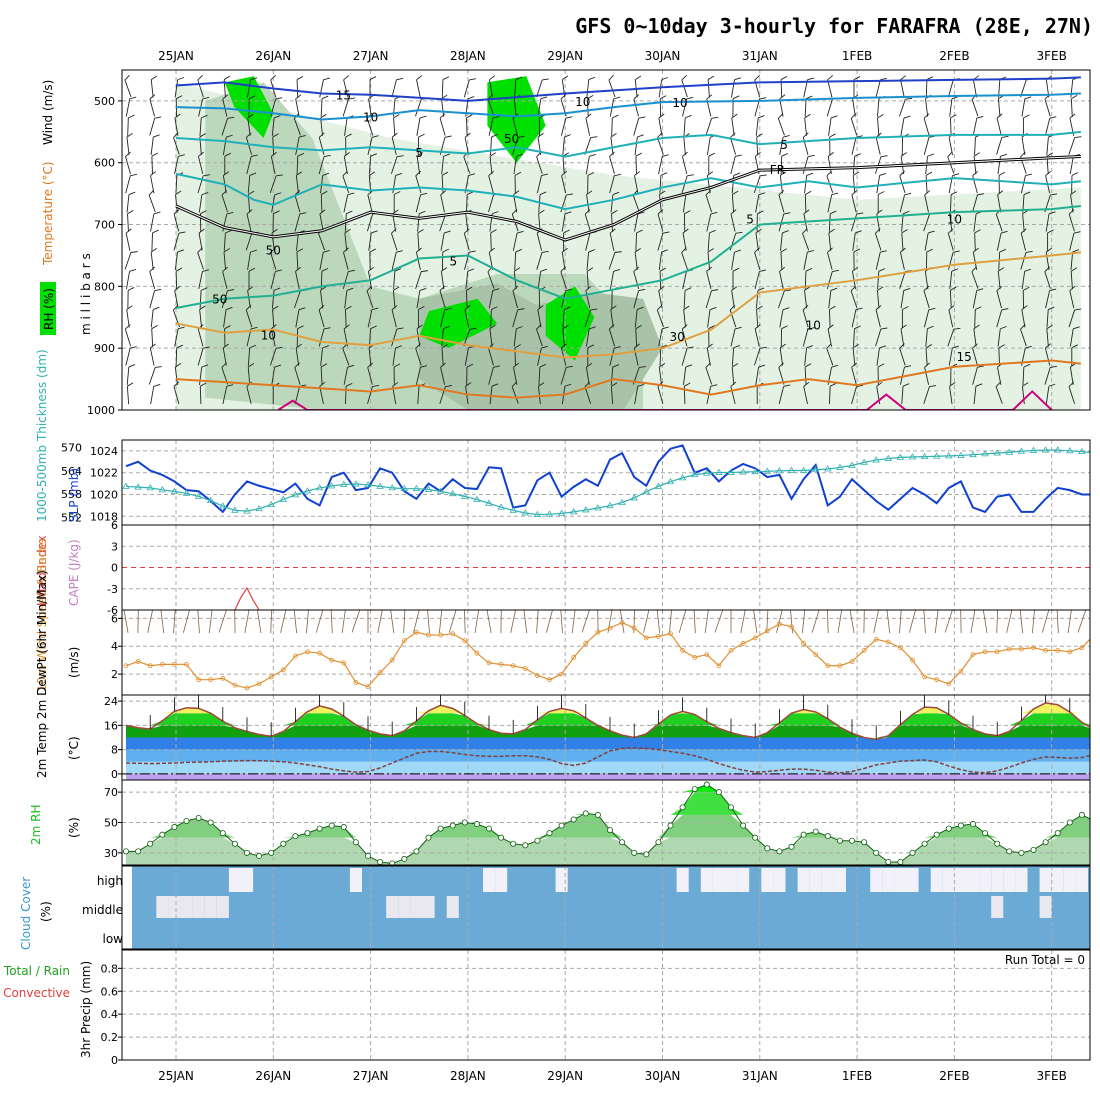 This screenshot has width=1100, height=1100. What do you see at coordinates (549, 513) in the screenshot?
I see `thickness-marker` at bounding box center [549, 513].